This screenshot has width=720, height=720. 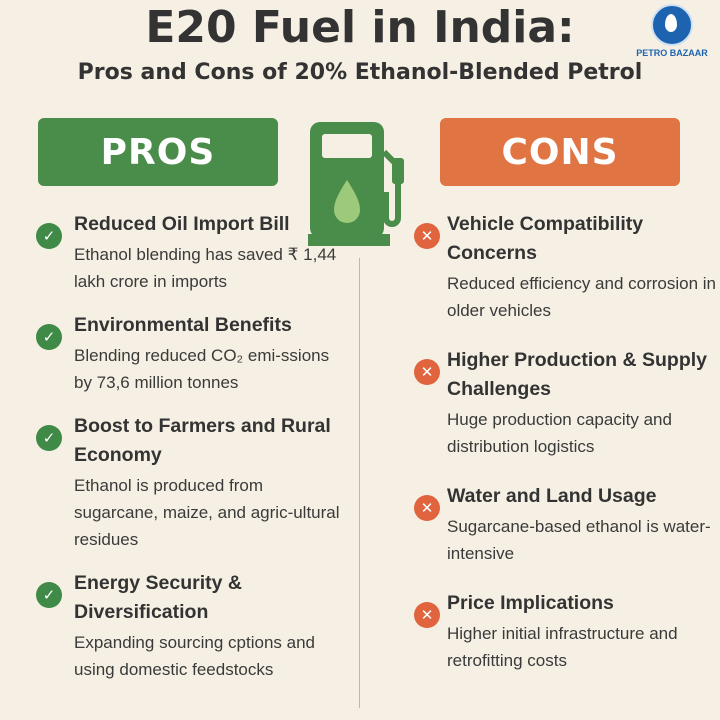 I want to click on column-divider, so click(x=359, y=483).